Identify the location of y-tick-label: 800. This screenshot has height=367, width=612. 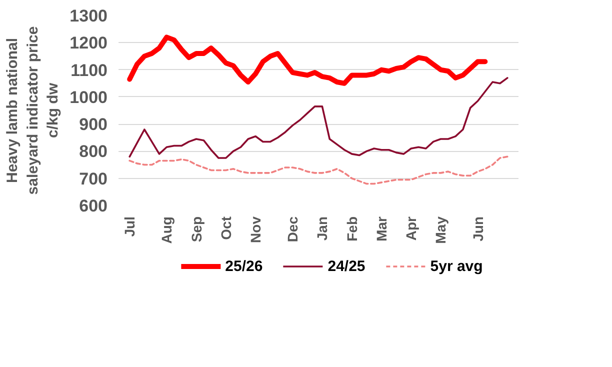
(93, 152).